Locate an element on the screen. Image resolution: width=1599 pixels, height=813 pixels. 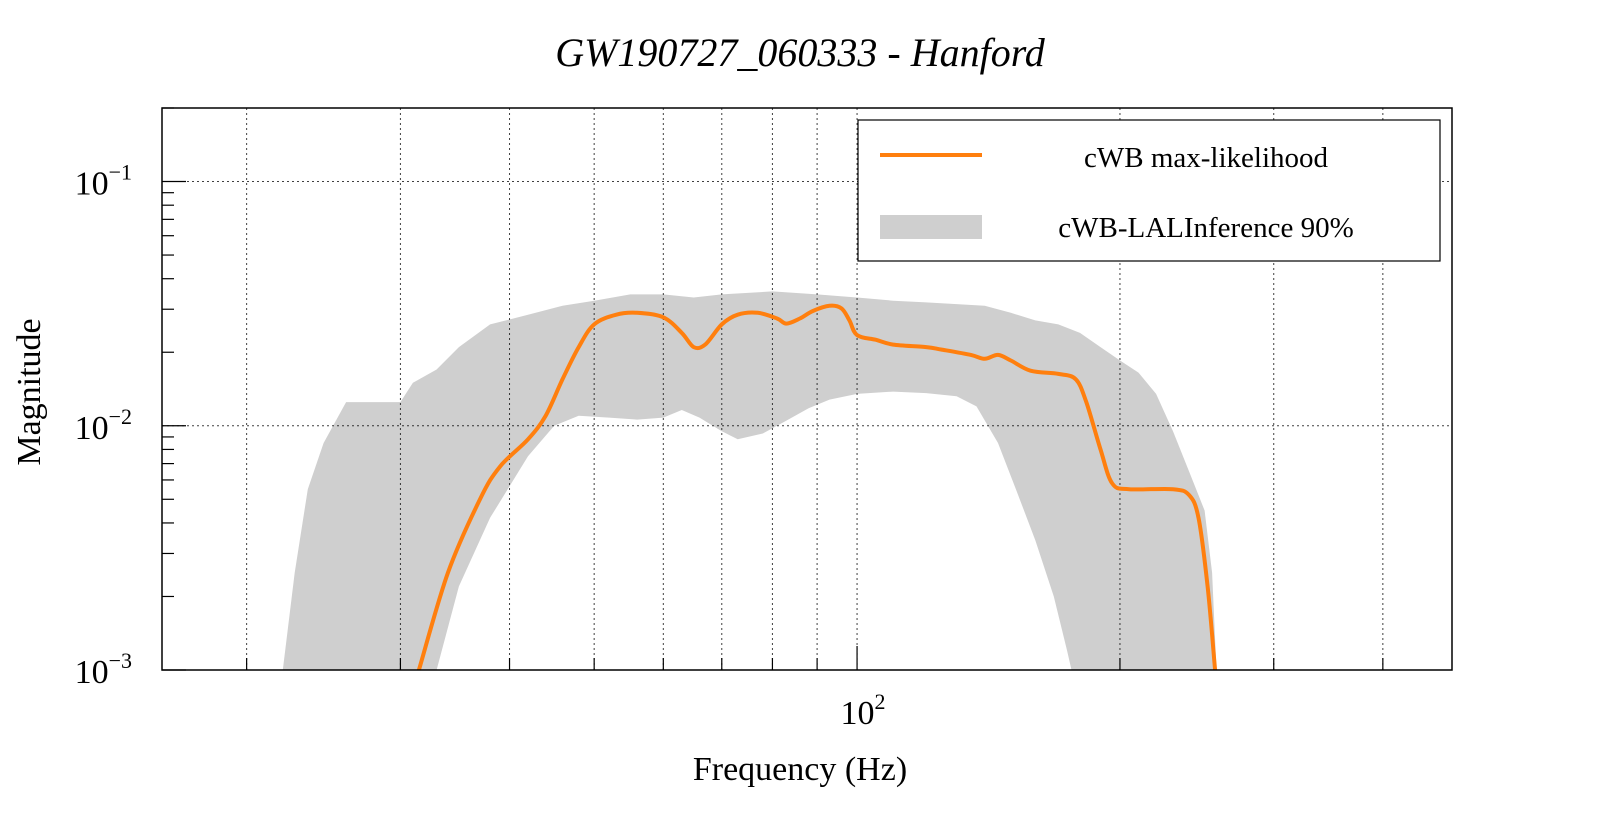
chart-title: GW190727_060333 - Hanford is located at coordinates (800, 52).